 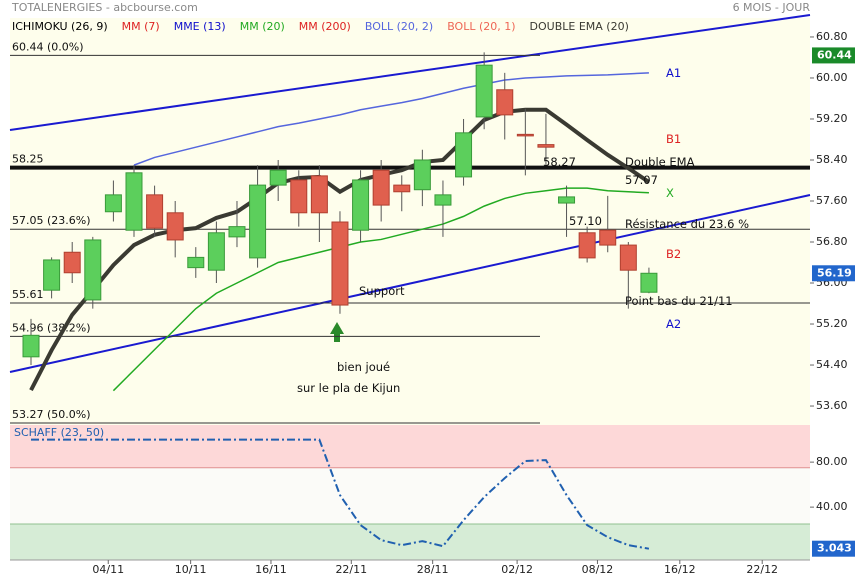 I want to click on legend-entry: MM (200), so click(x=325, y=26).